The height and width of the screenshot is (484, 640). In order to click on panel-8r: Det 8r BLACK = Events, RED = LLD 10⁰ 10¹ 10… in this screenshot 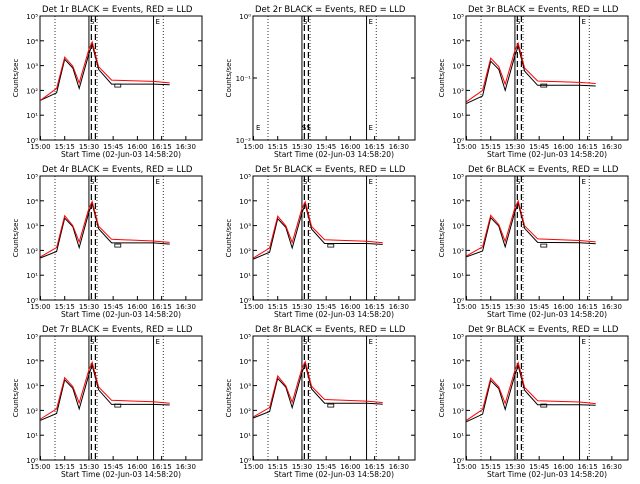, I will do `click(320, 402)`.